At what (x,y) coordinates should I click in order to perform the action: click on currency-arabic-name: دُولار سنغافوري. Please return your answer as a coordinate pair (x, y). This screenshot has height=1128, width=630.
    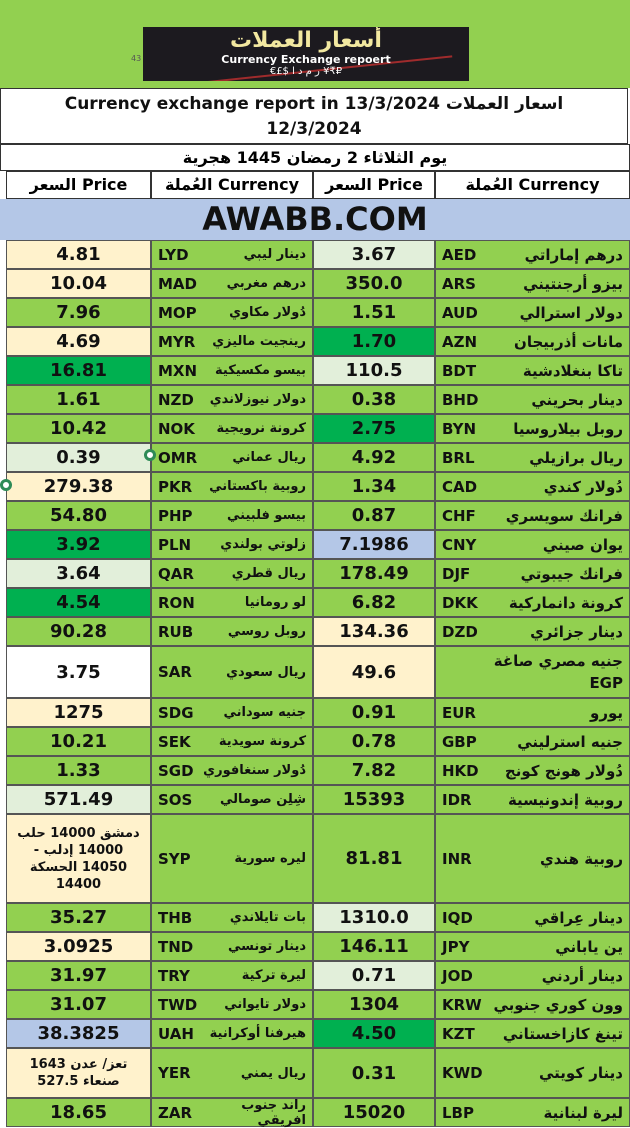
    Looking at the image, I should click on (254, 770).